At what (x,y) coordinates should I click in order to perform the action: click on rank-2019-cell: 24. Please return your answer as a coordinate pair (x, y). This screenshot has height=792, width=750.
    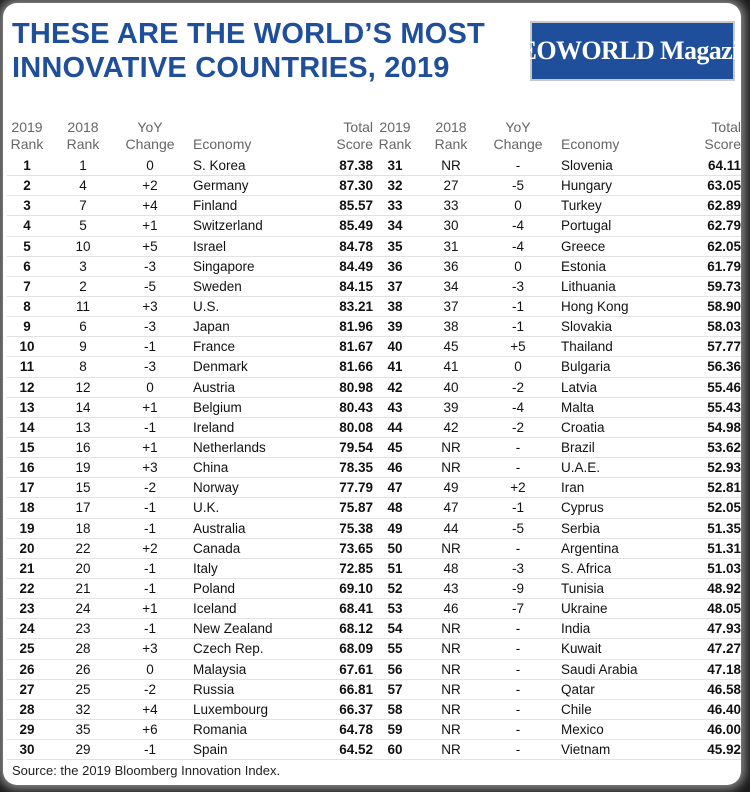
    Looking at the image, I should click on (27, 629).